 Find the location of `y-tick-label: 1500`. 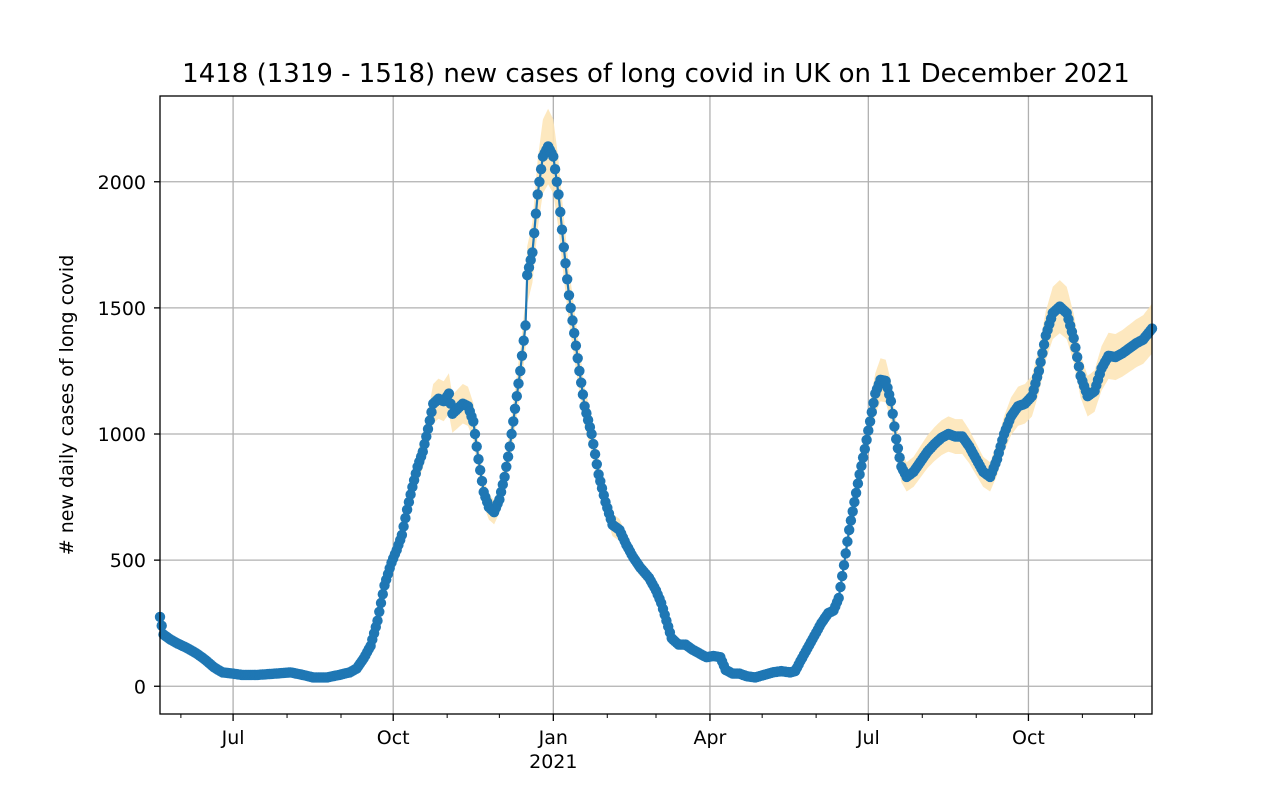

y-tick-label: 1500 is located at coordinates (122, 309).